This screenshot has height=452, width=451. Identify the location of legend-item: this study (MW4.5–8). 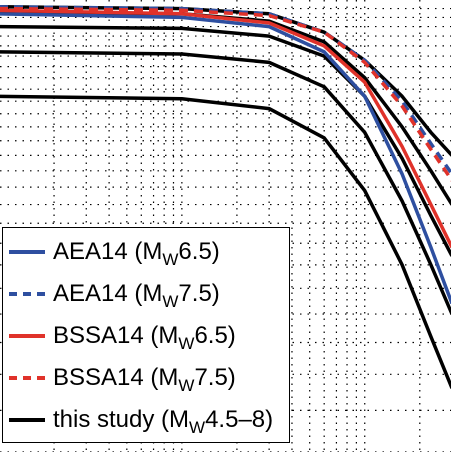
(141, 420).